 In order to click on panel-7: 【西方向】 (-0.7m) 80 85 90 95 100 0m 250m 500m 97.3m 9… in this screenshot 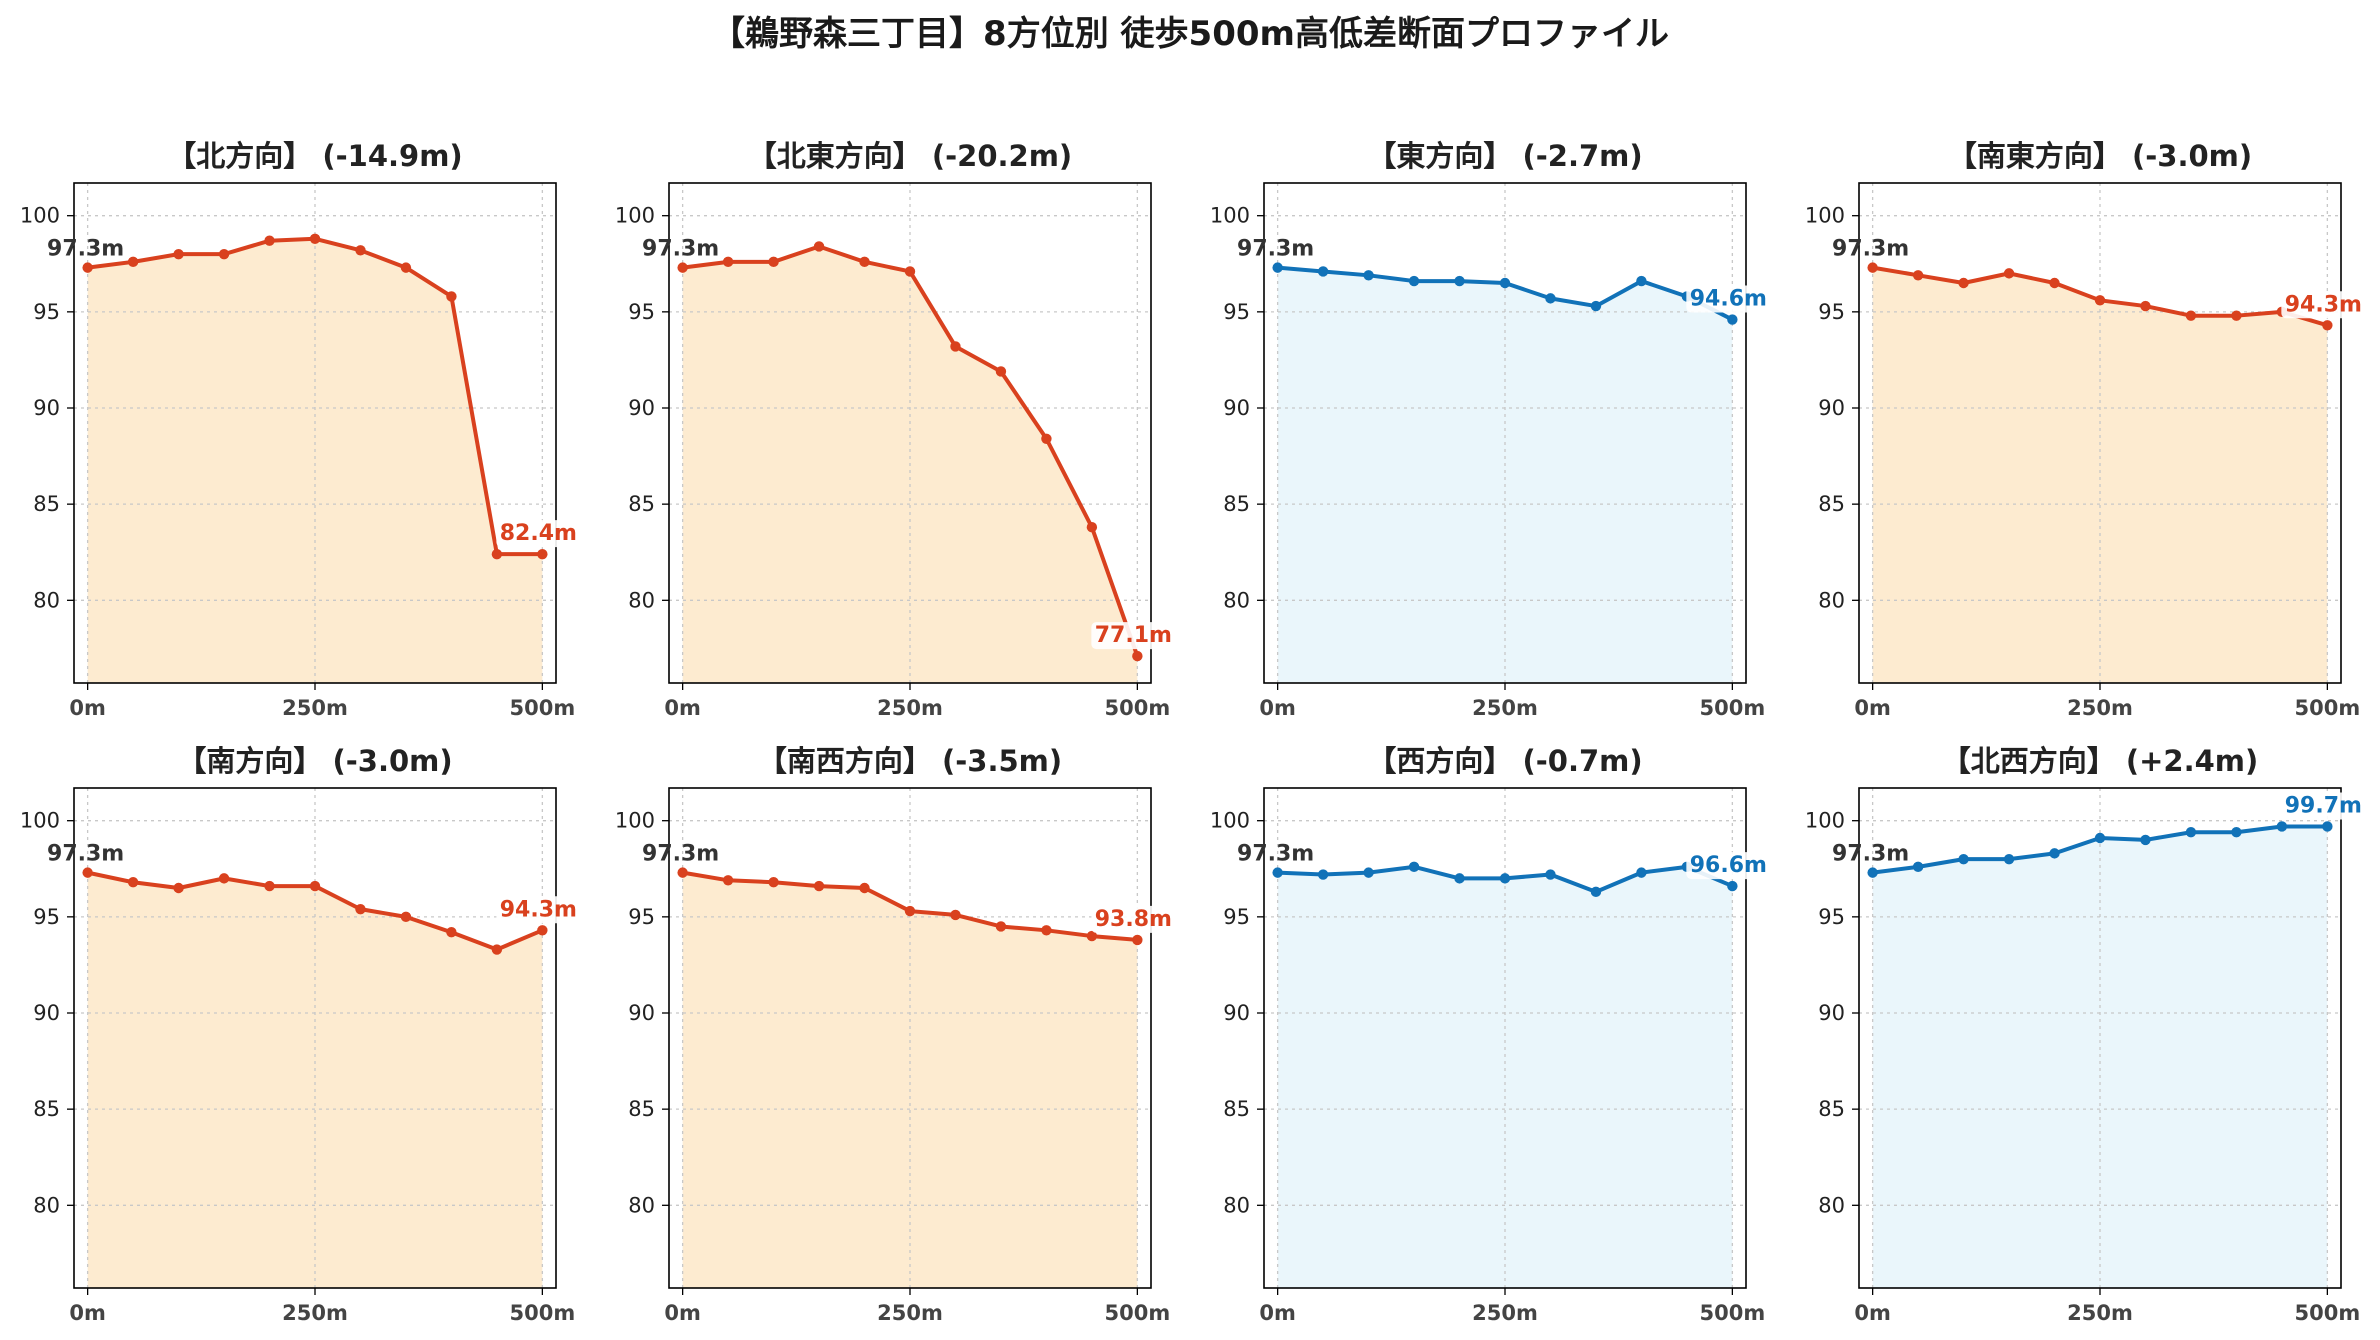, I will do `click(1490, 1034)`.